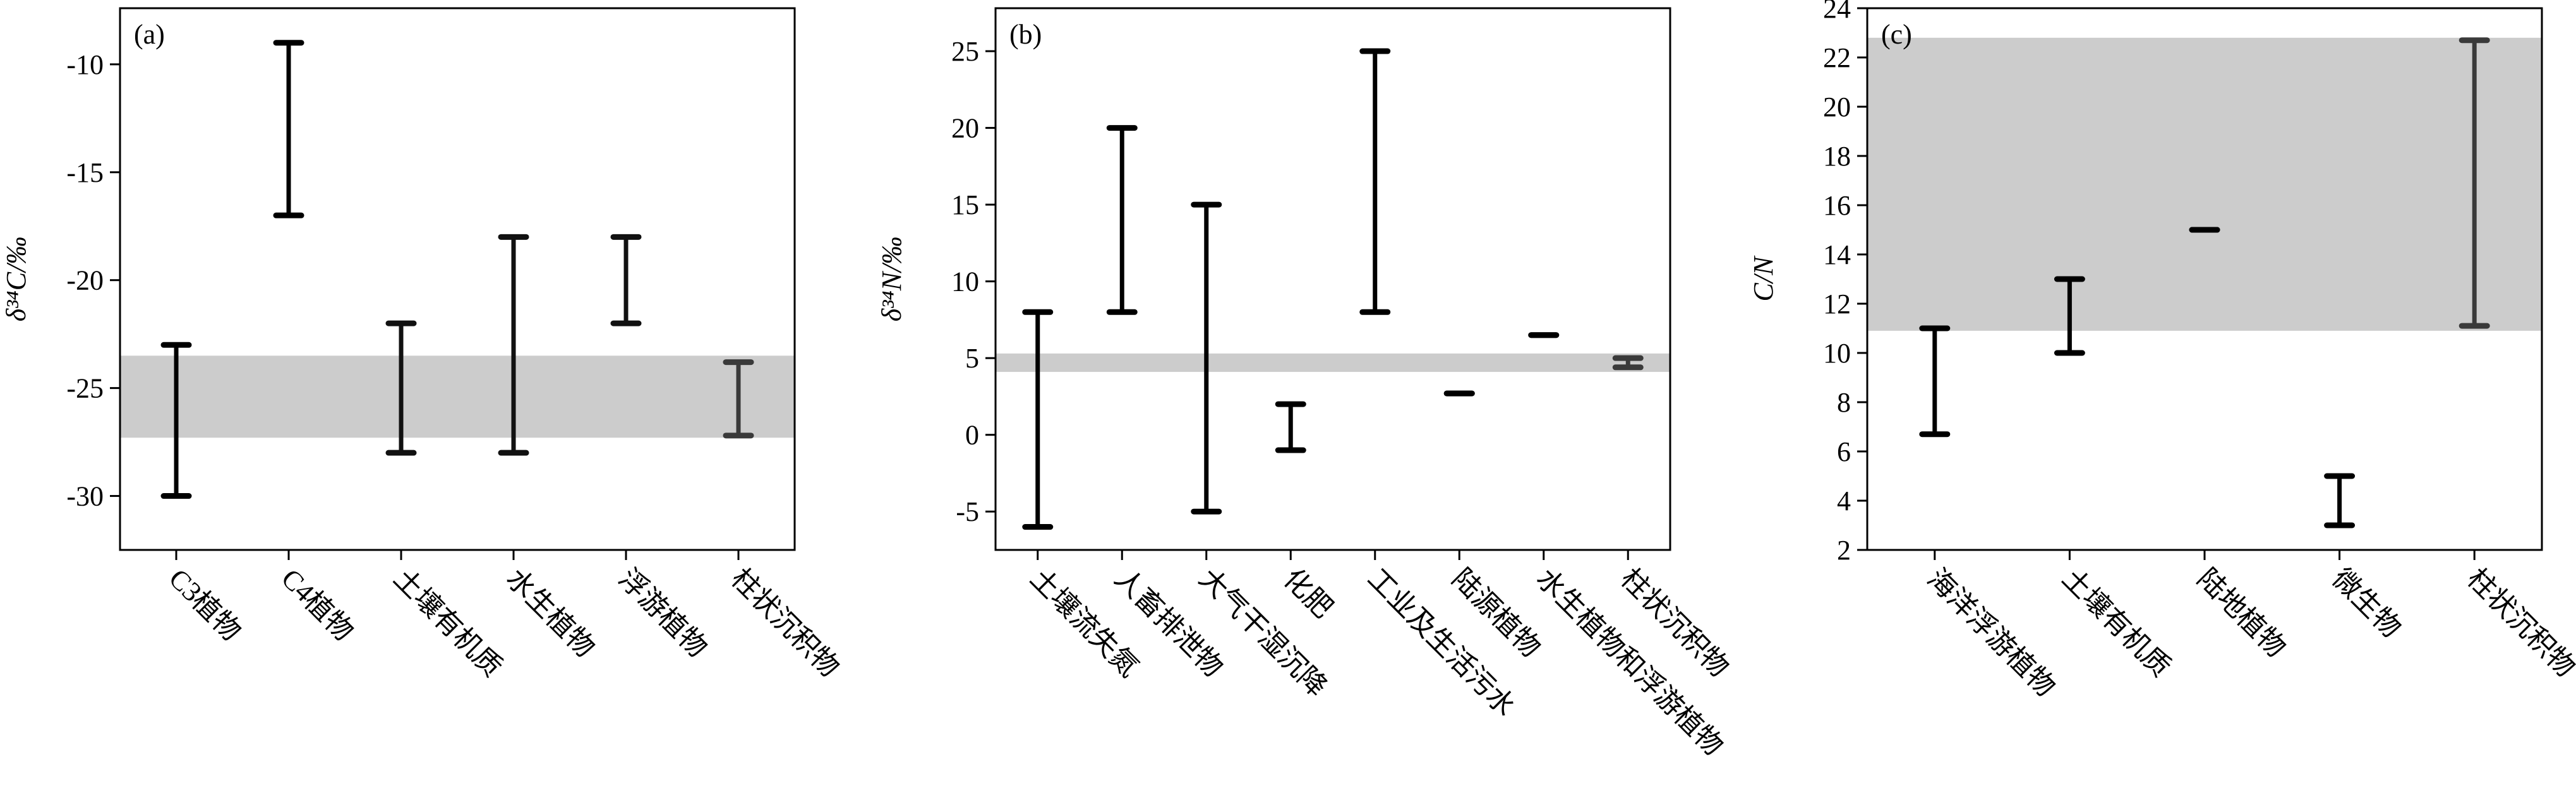 This screenshot has height=805, width=2576. What do you see at coordinates (972, 435) in the screenshot?
I see `y-tick-label: 0` at bounding box center [972, 435].